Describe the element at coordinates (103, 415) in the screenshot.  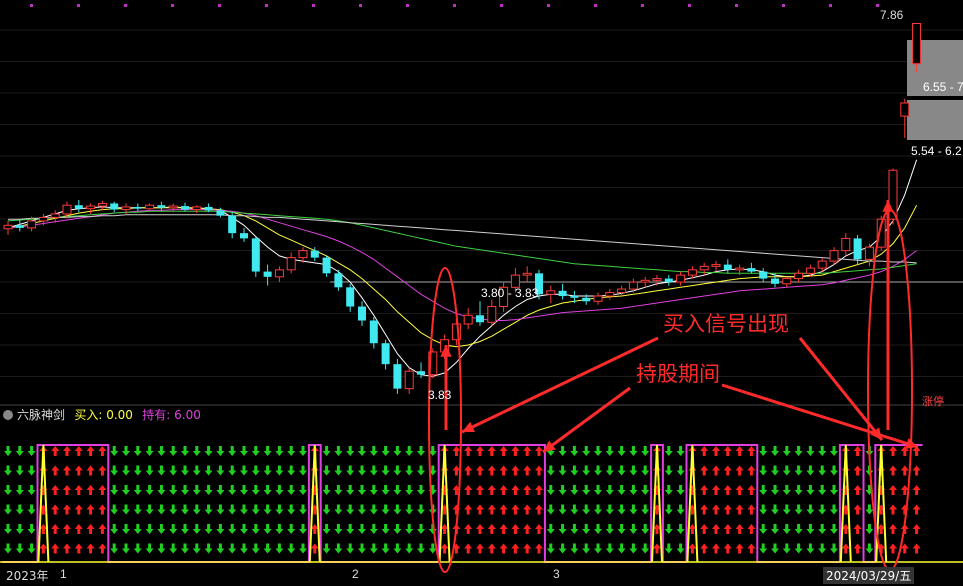
I see `indicator-buy-value: 买入: 0.00` at that location.